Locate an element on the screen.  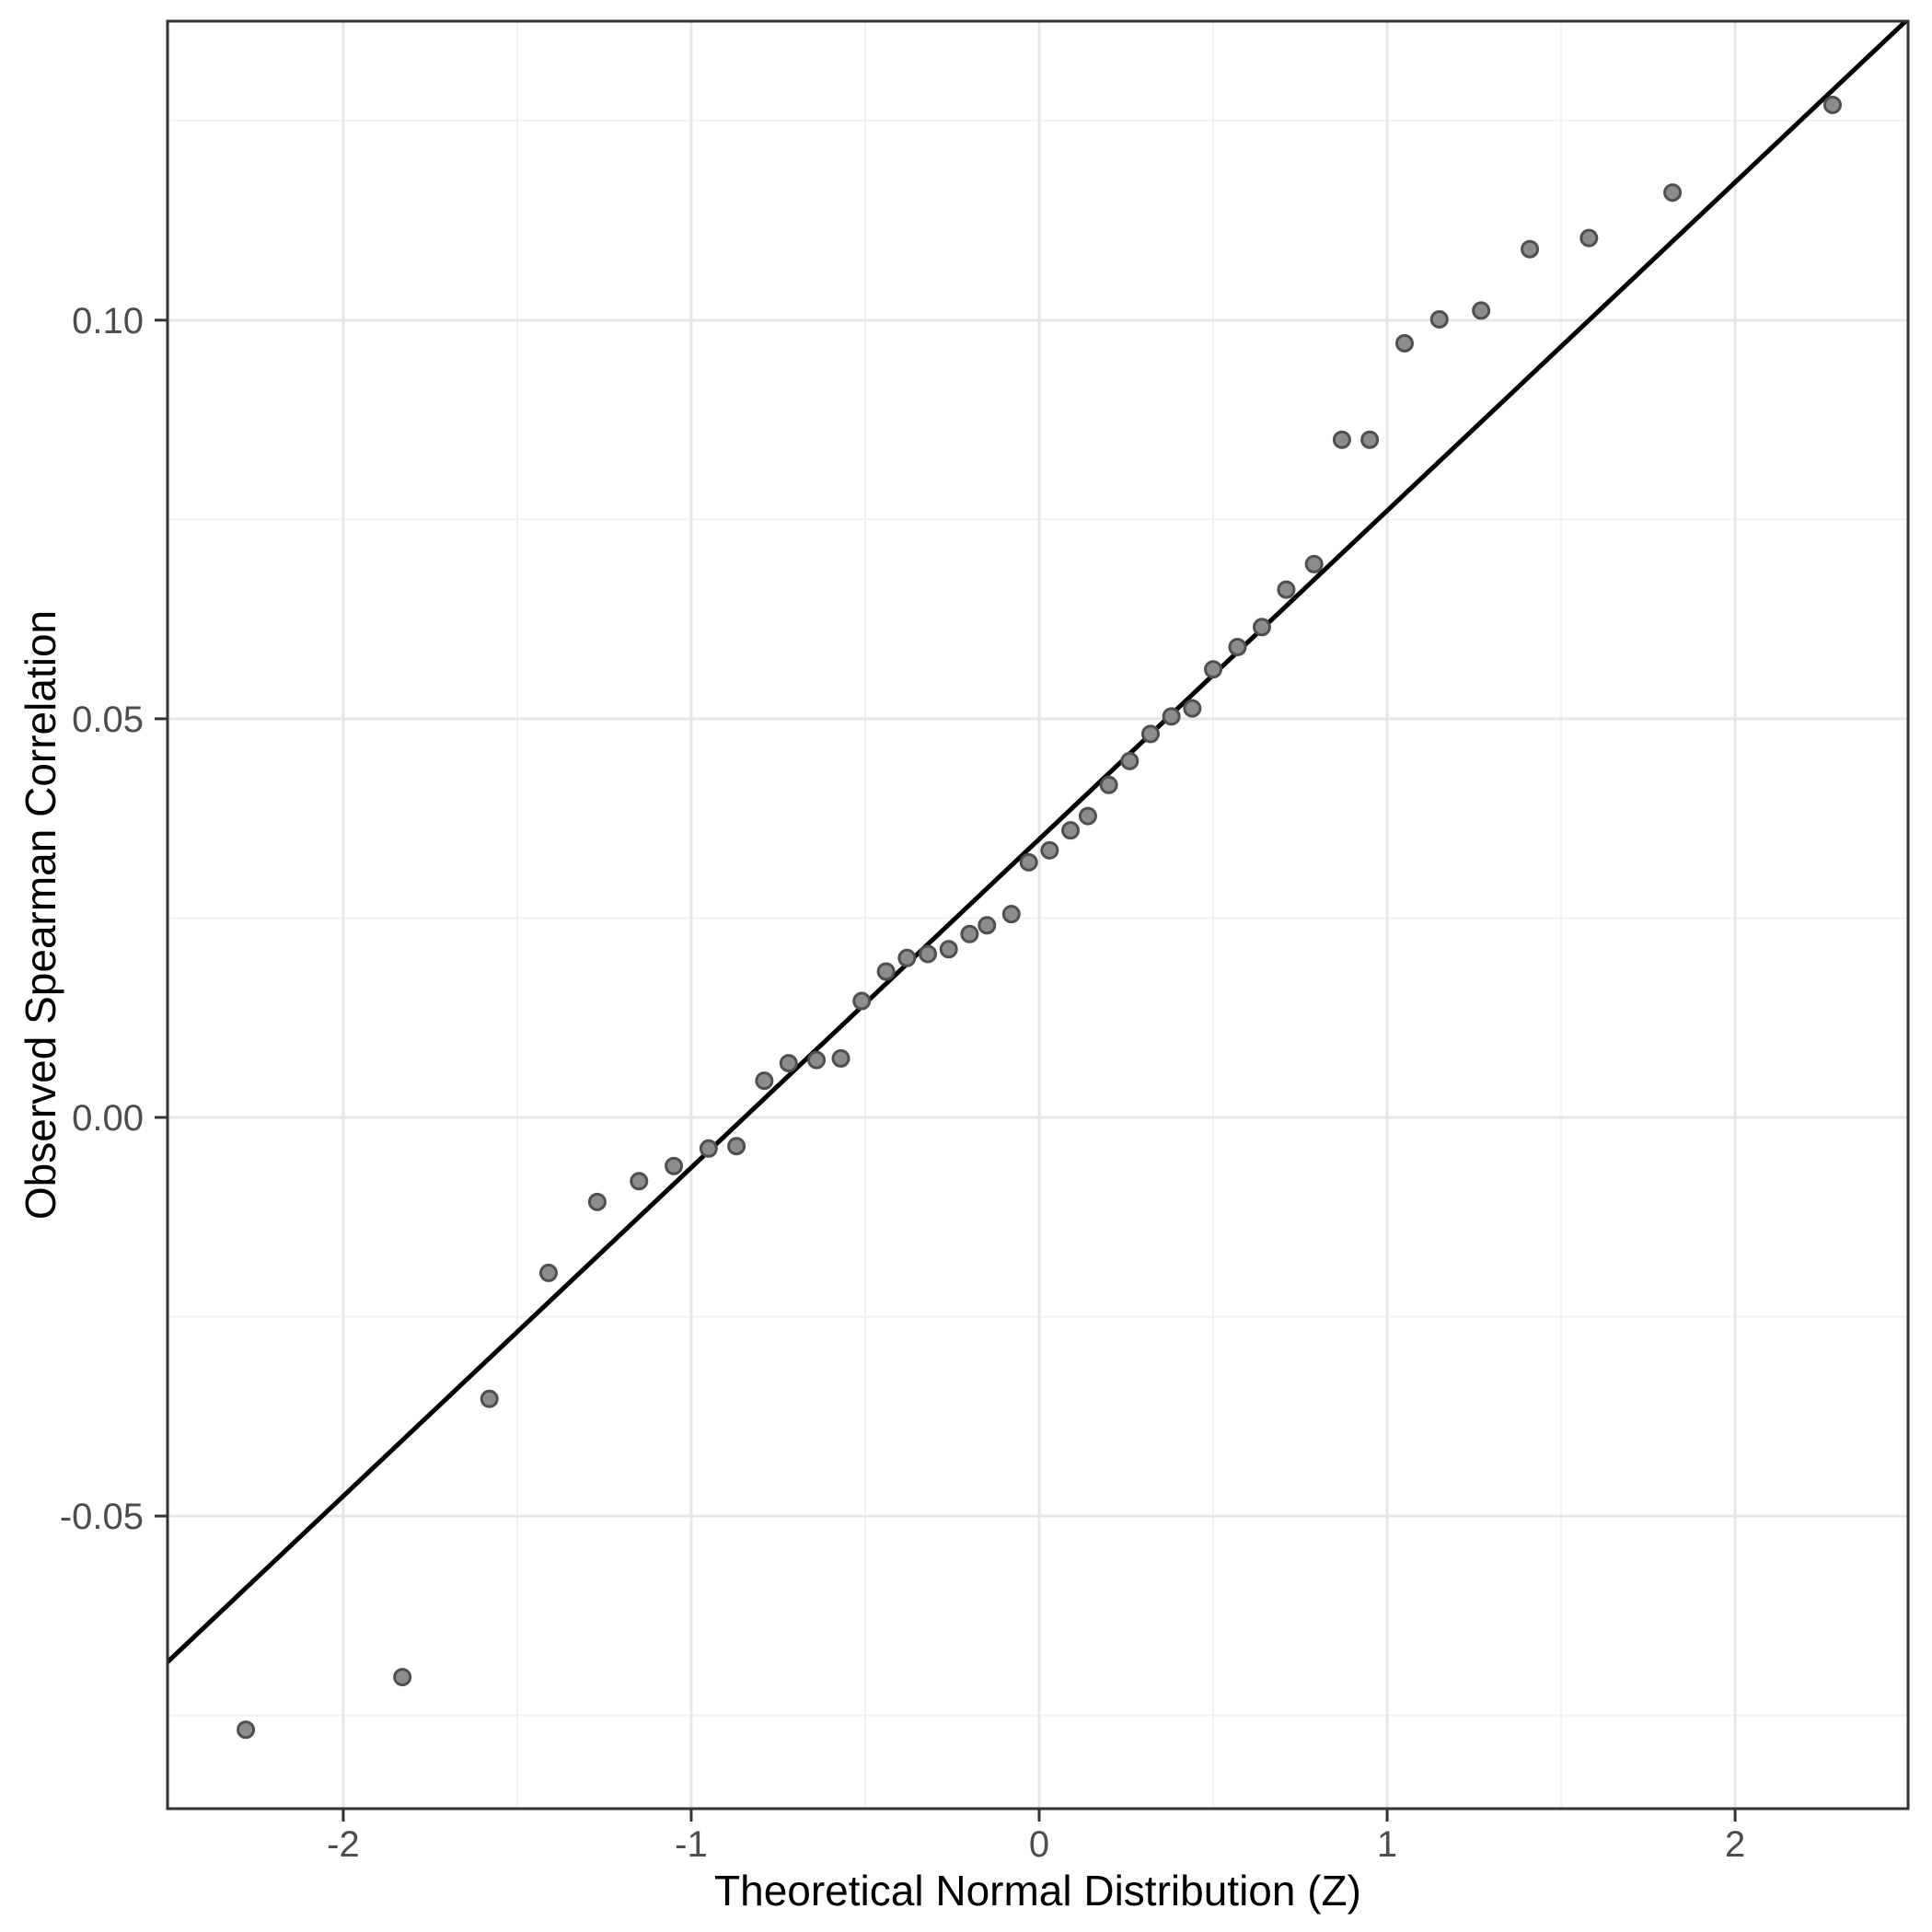
y-tick-label: 0.05 is located at coordinates (108, 720).